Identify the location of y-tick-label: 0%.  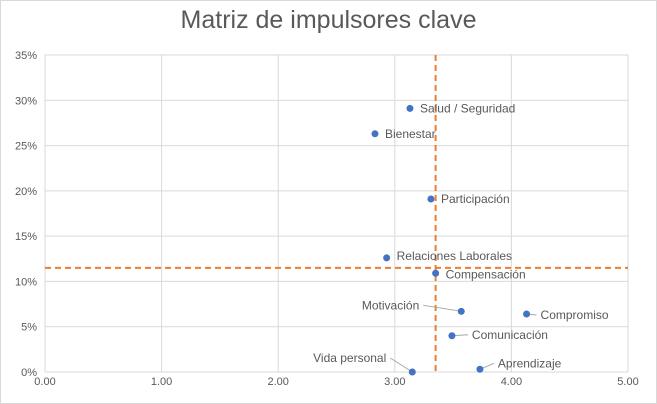
(29, 373).